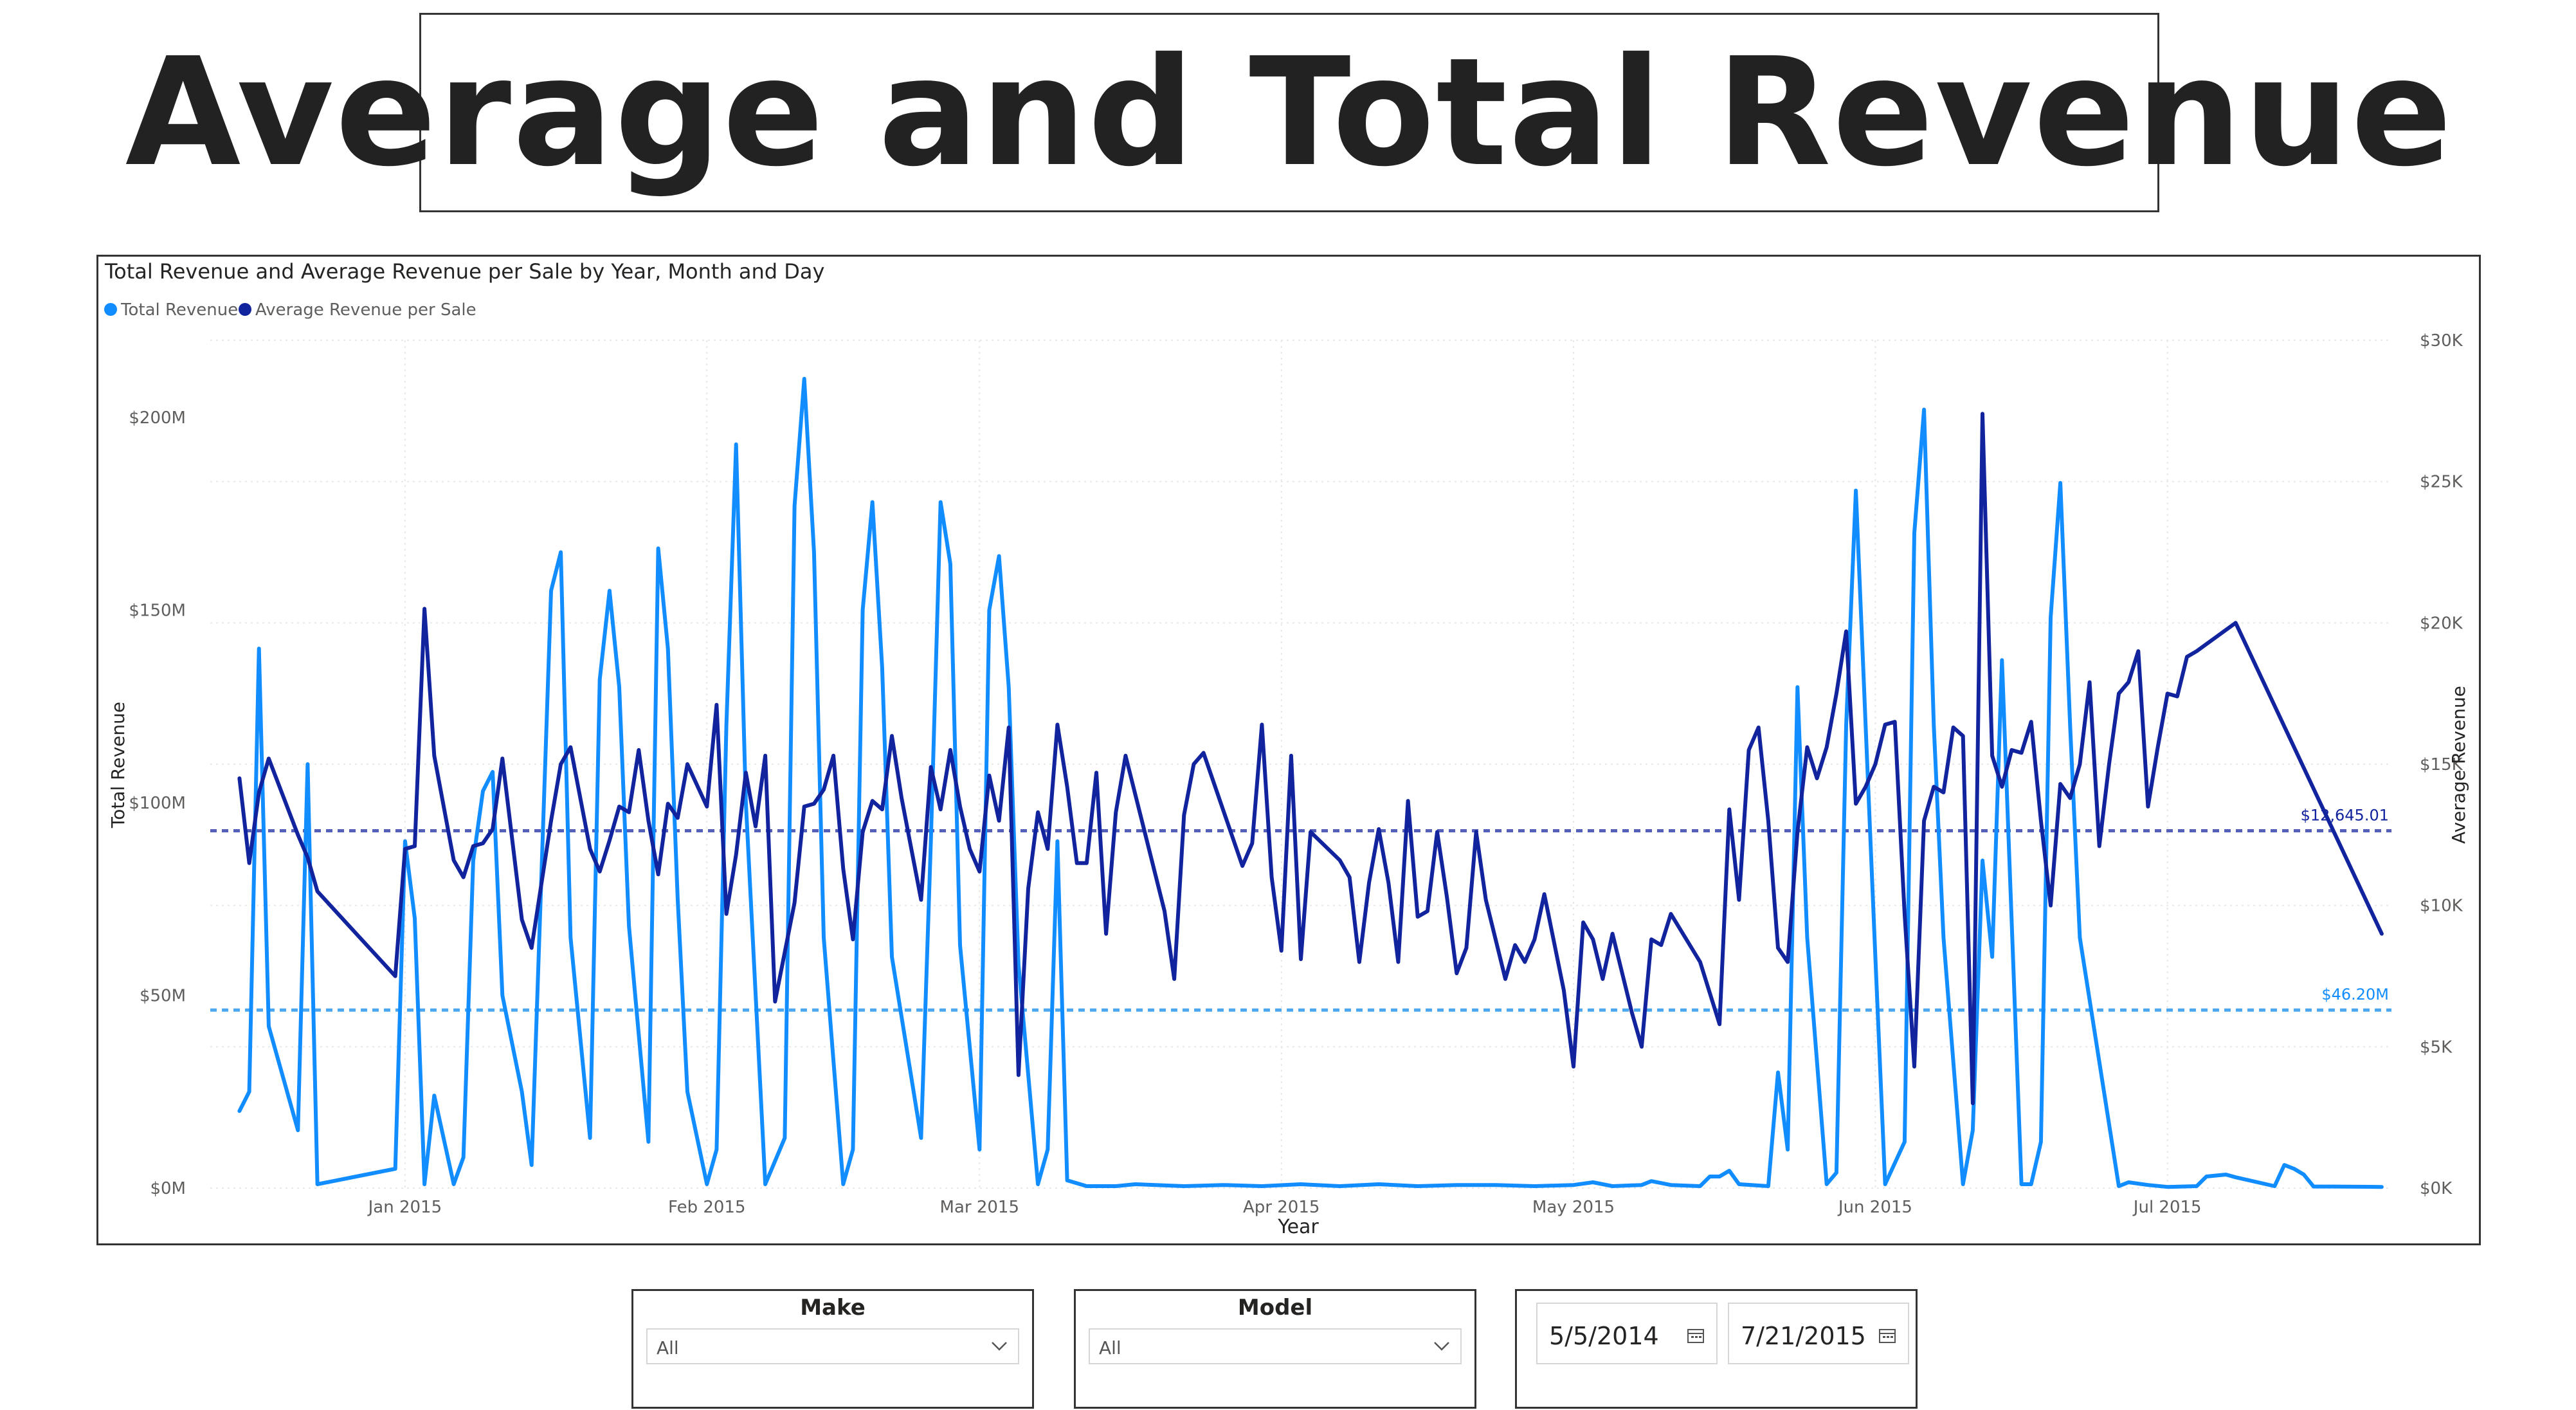 The width and height of the screenshot is (2576, 1410). Describe the element at coordinates (1298, 1227) in the screenshot. I see `x-axis-title: Year` at that location.